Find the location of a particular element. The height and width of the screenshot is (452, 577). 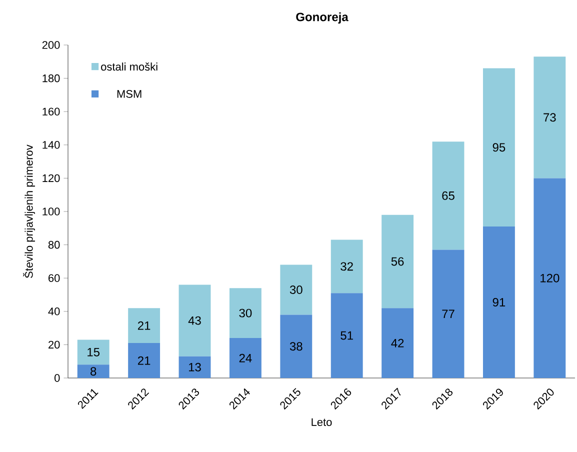

legend-label: MSM is located at coordinates (129, 94).